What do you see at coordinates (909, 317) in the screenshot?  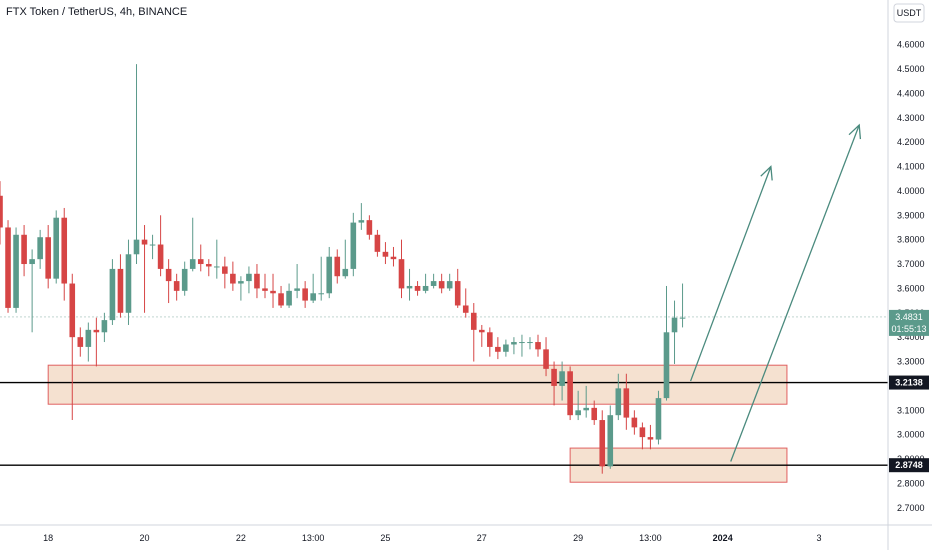 I see `current-price-label: 3.4831` at bounding box center [909, 317].